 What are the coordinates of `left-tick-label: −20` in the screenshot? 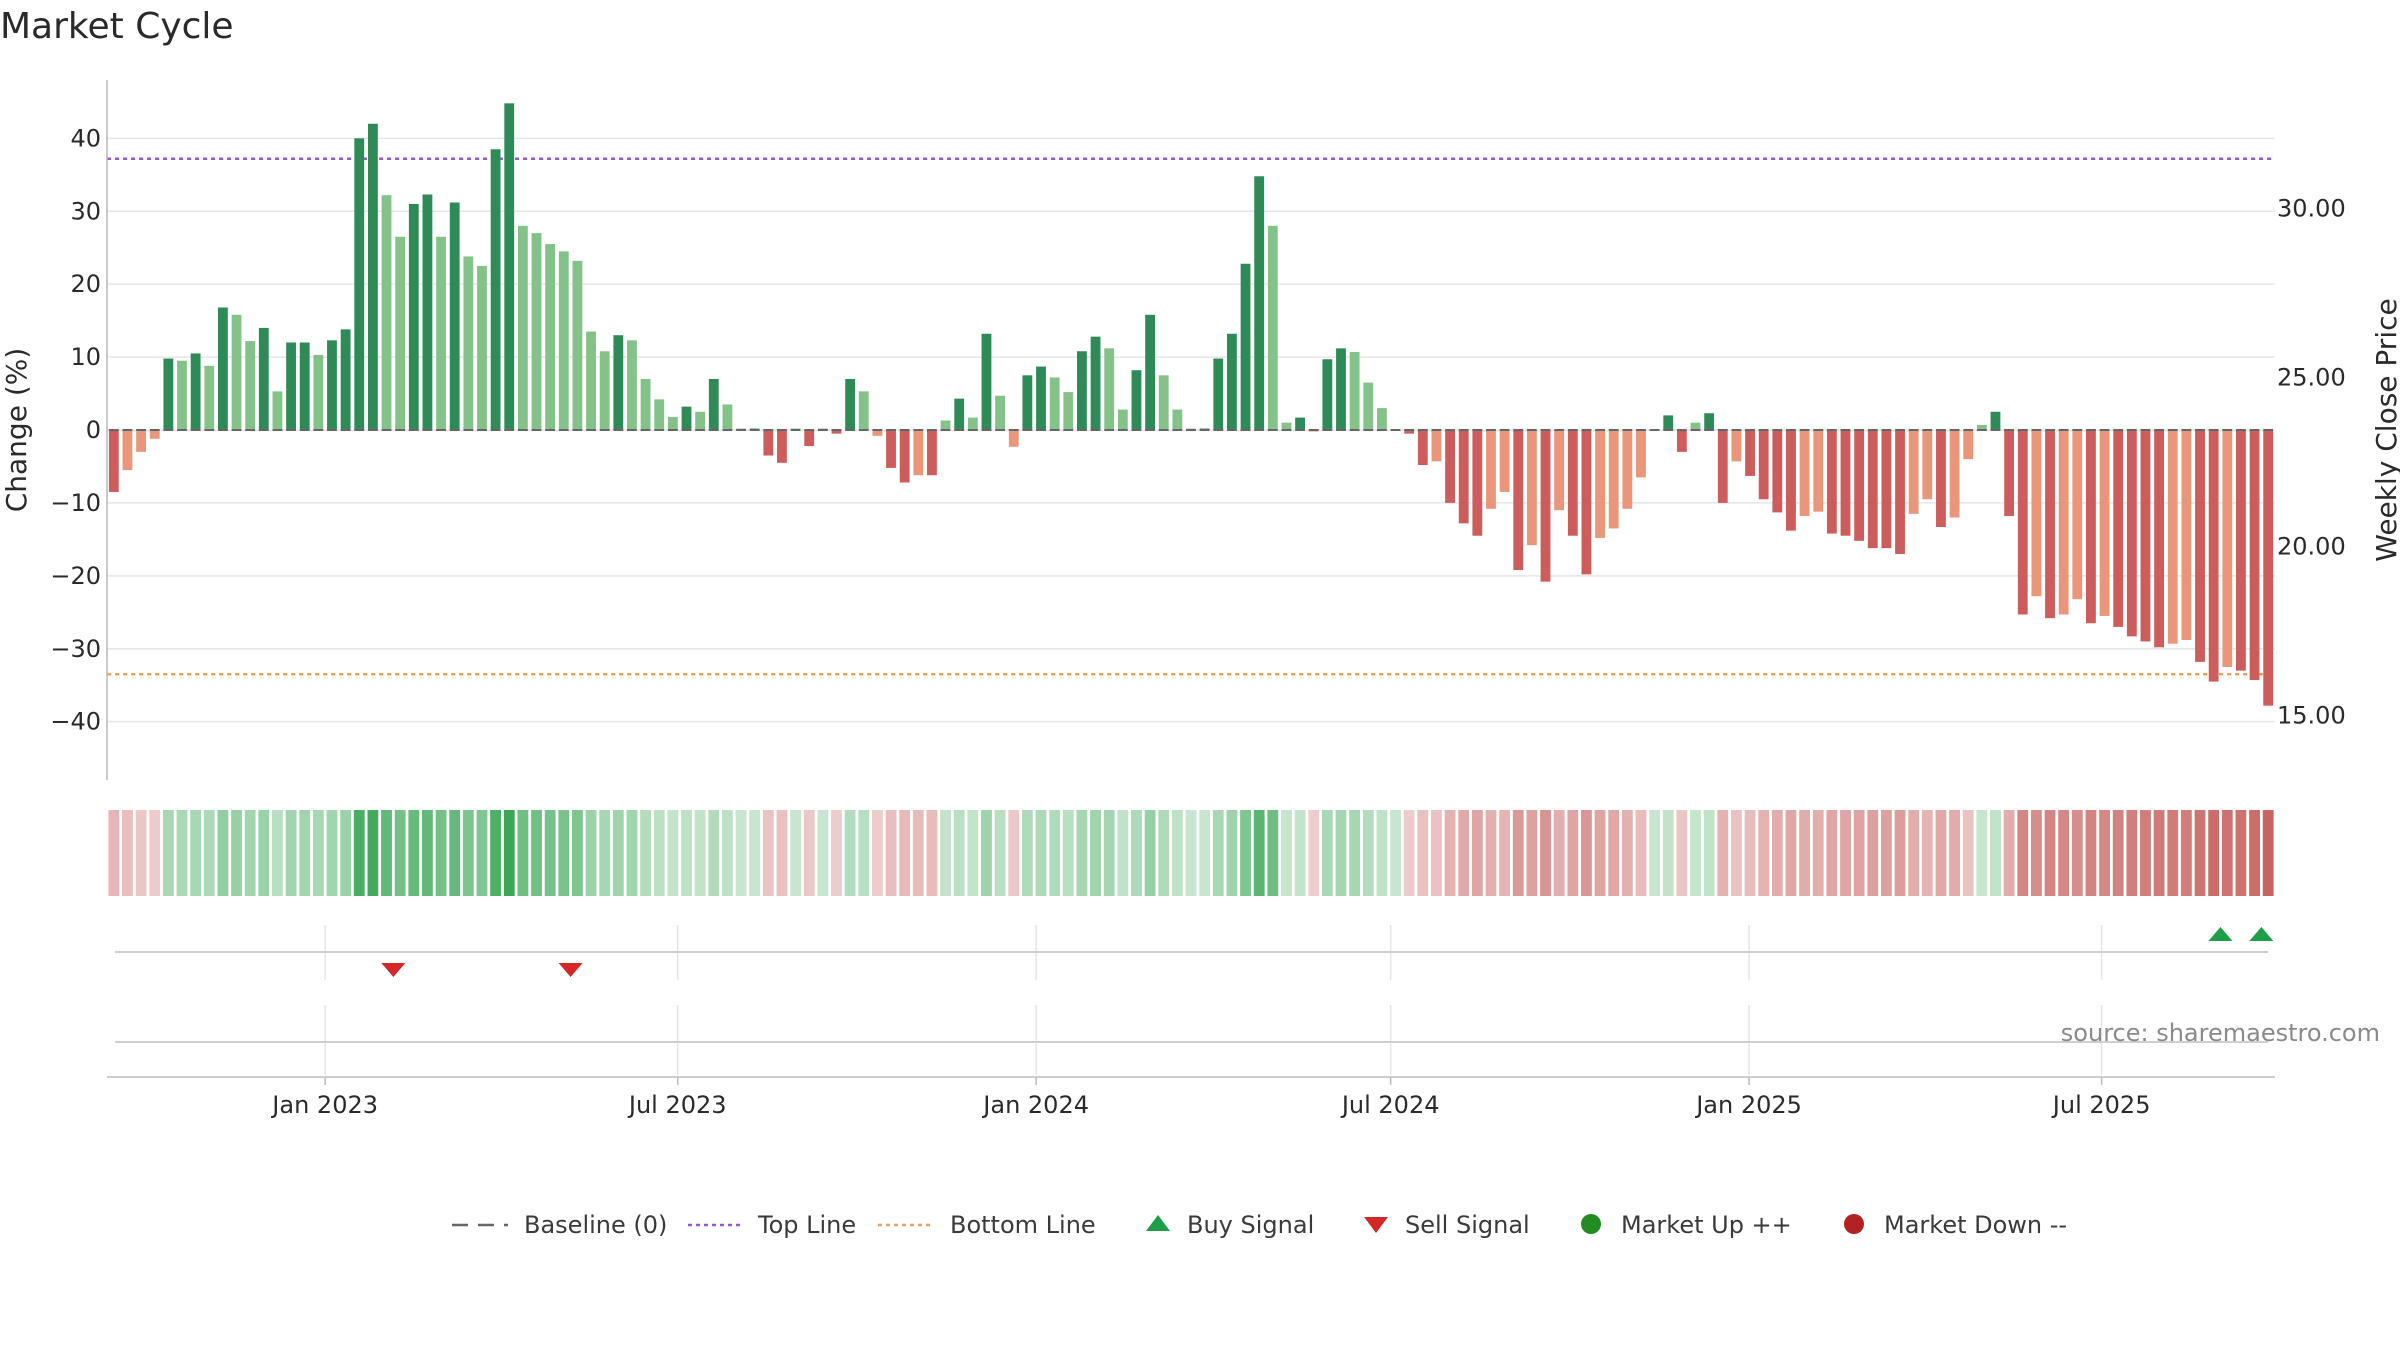 It's located at (75, 576).